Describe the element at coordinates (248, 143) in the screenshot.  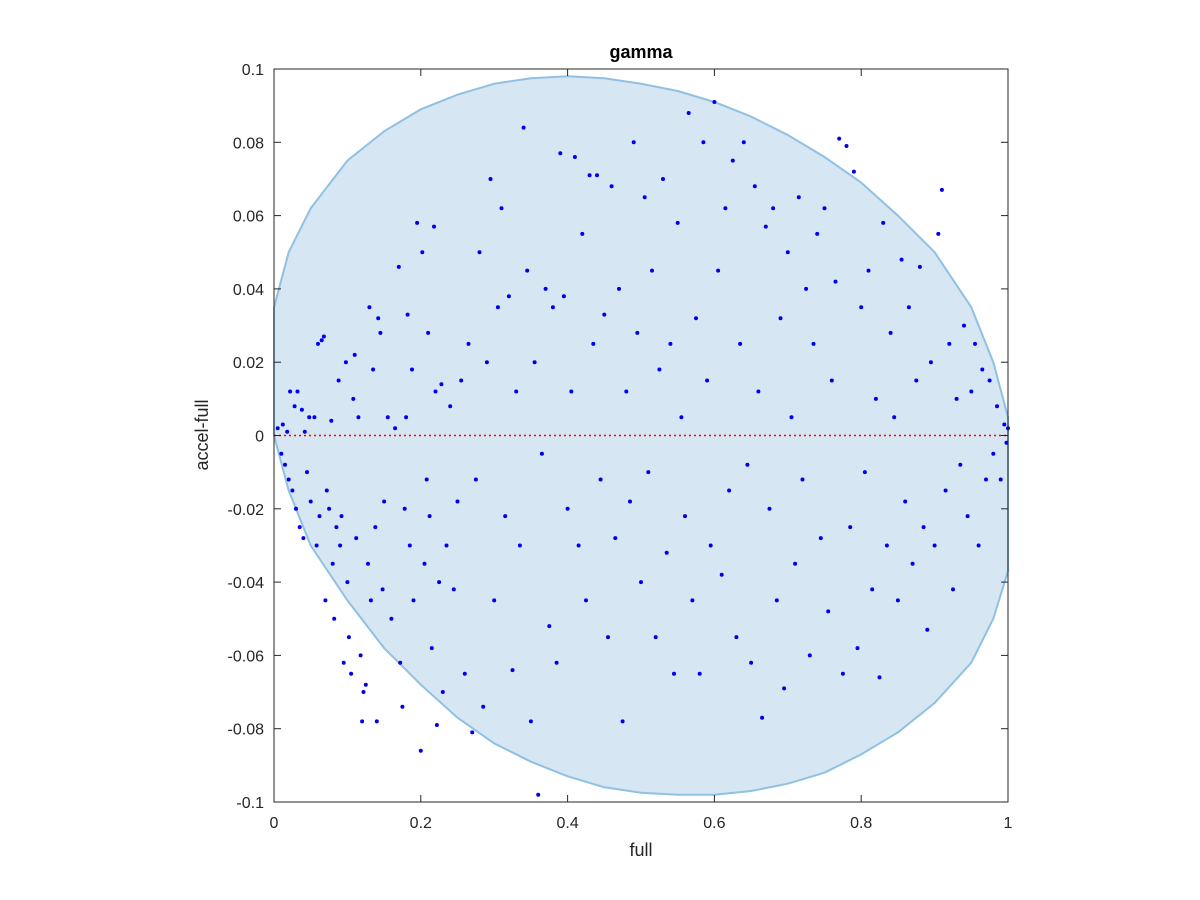
I see `y-tick-label: 0.08` at that location.